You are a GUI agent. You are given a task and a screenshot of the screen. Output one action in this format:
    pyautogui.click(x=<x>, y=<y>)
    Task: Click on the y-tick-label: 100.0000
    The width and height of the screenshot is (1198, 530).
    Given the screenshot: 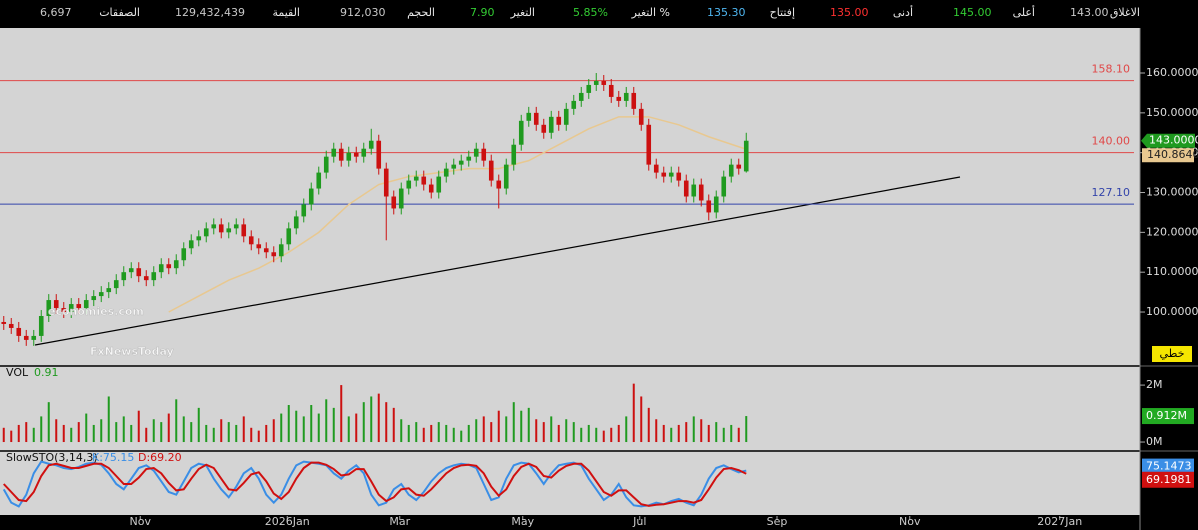 What is the action you would take?
    pyautogui.click(x=1172, y=311)
    